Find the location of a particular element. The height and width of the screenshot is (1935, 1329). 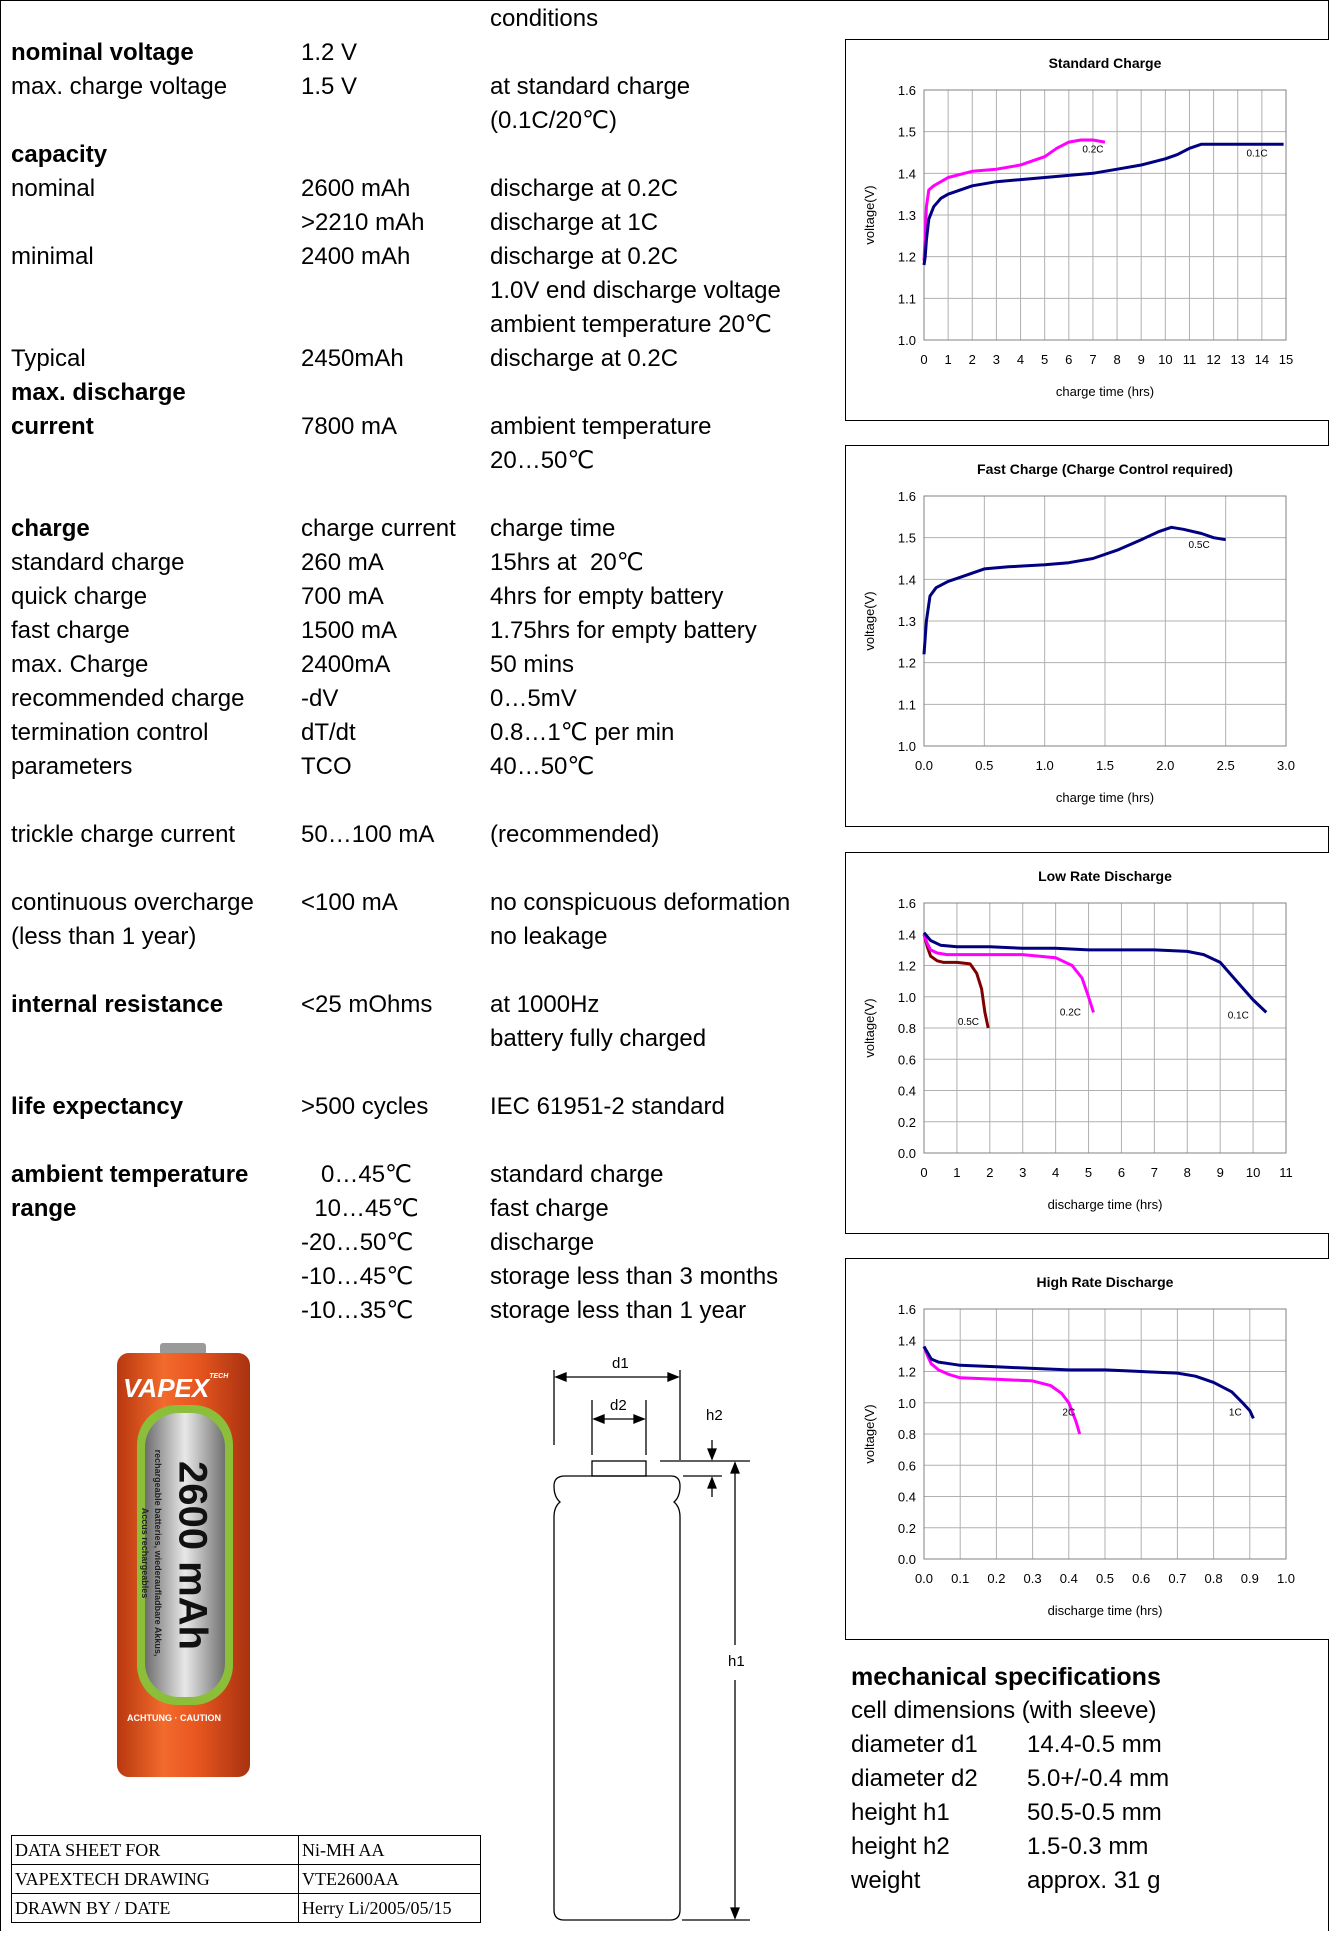

x-tick-label: 13 is located at coordinates (1237, 359).